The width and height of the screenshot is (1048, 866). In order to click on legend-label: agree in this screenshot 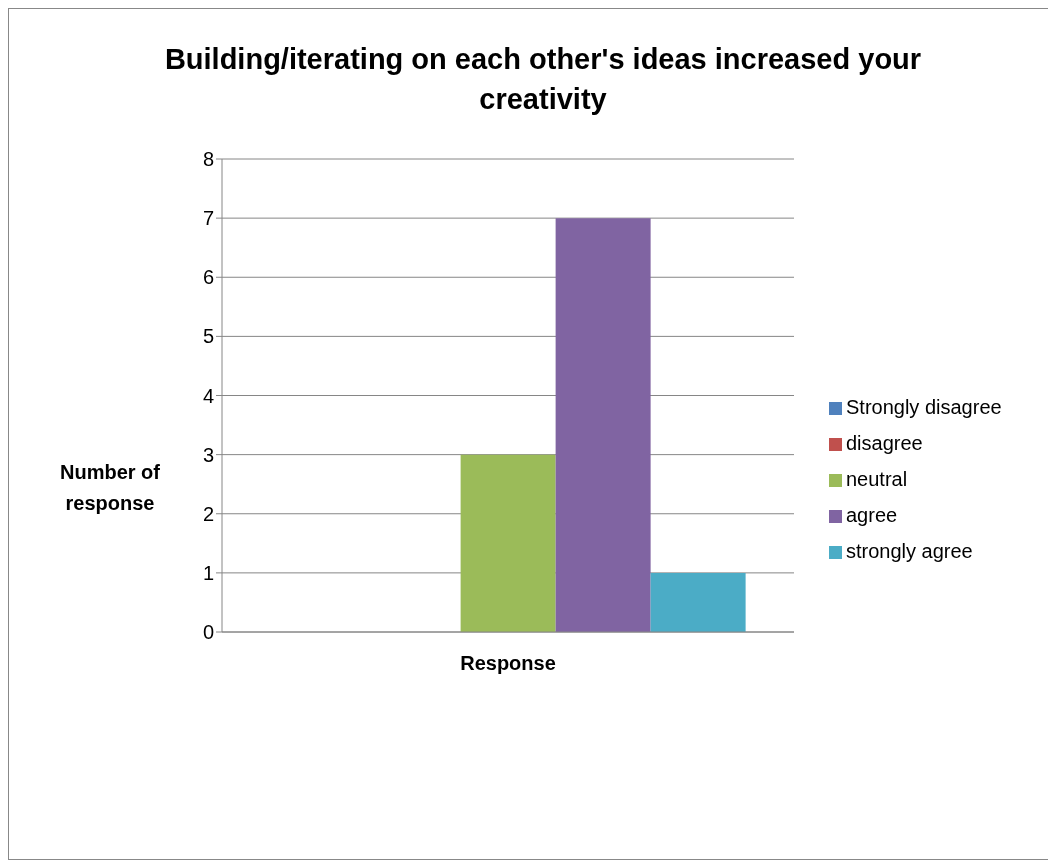, I will do `click(872, 515)`.